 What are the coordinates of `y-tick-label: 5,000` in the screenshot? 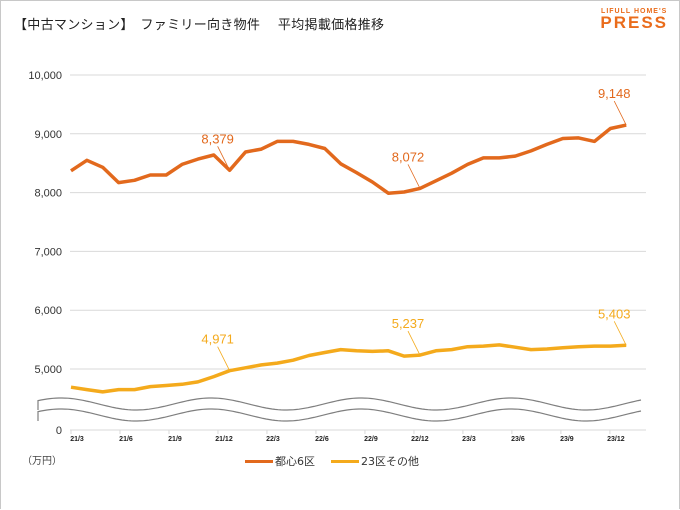 It's located at (48, 370).